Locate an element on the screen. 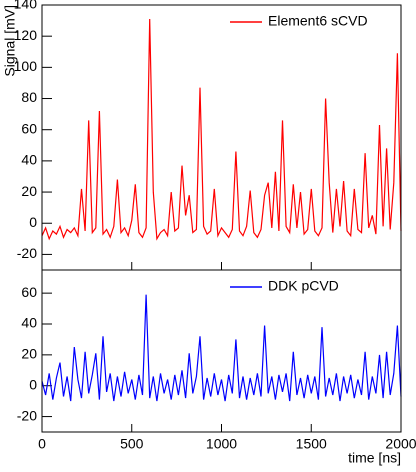  y-tick-label: 120 is located at coordinates (26, 35).